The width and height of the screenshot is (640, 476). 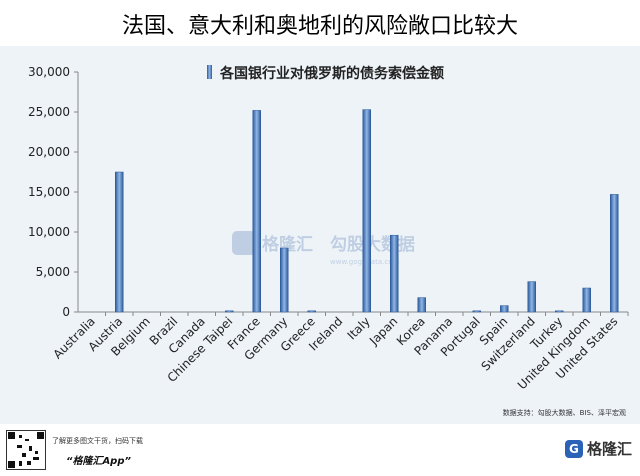 What do you see at coordinates (119, 242) in the screenshot?
I see `bar-austria` at bounding box center [119, 242].